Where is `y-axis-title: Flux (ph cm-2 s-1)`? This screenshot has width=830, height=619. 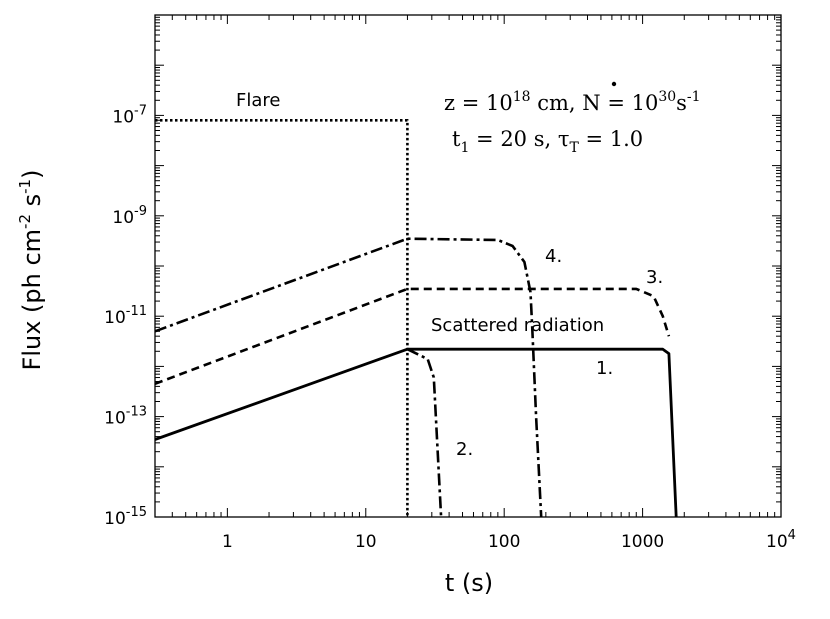 y-axis-title: Flux (ph cm-2 s-1) is located at coordinates (31, 270).